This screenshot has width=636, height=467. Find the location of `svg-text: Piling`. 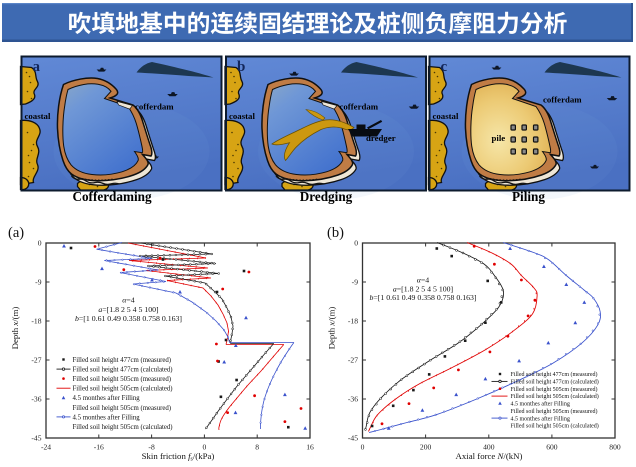

svg-text: Piling is located at coordinates (528, 196).